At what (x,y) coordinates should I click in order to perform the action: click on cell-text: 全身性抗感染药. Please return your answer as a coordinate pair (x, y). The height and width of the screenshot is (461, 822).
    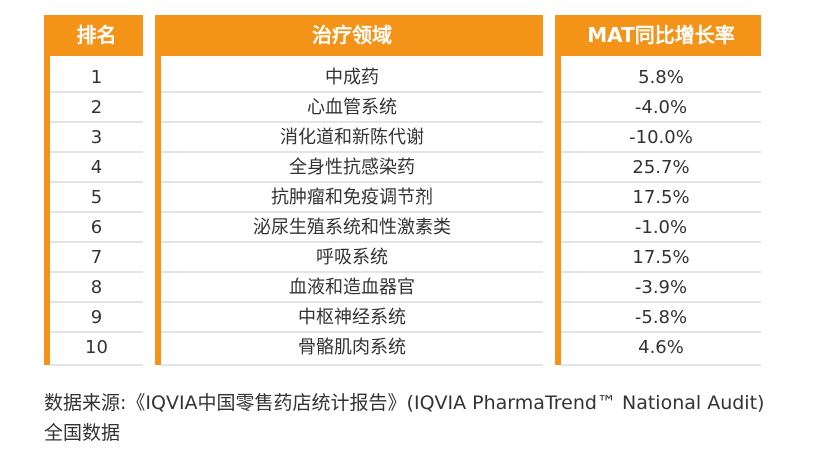
    Looking at the image, I should click on (352, 167).